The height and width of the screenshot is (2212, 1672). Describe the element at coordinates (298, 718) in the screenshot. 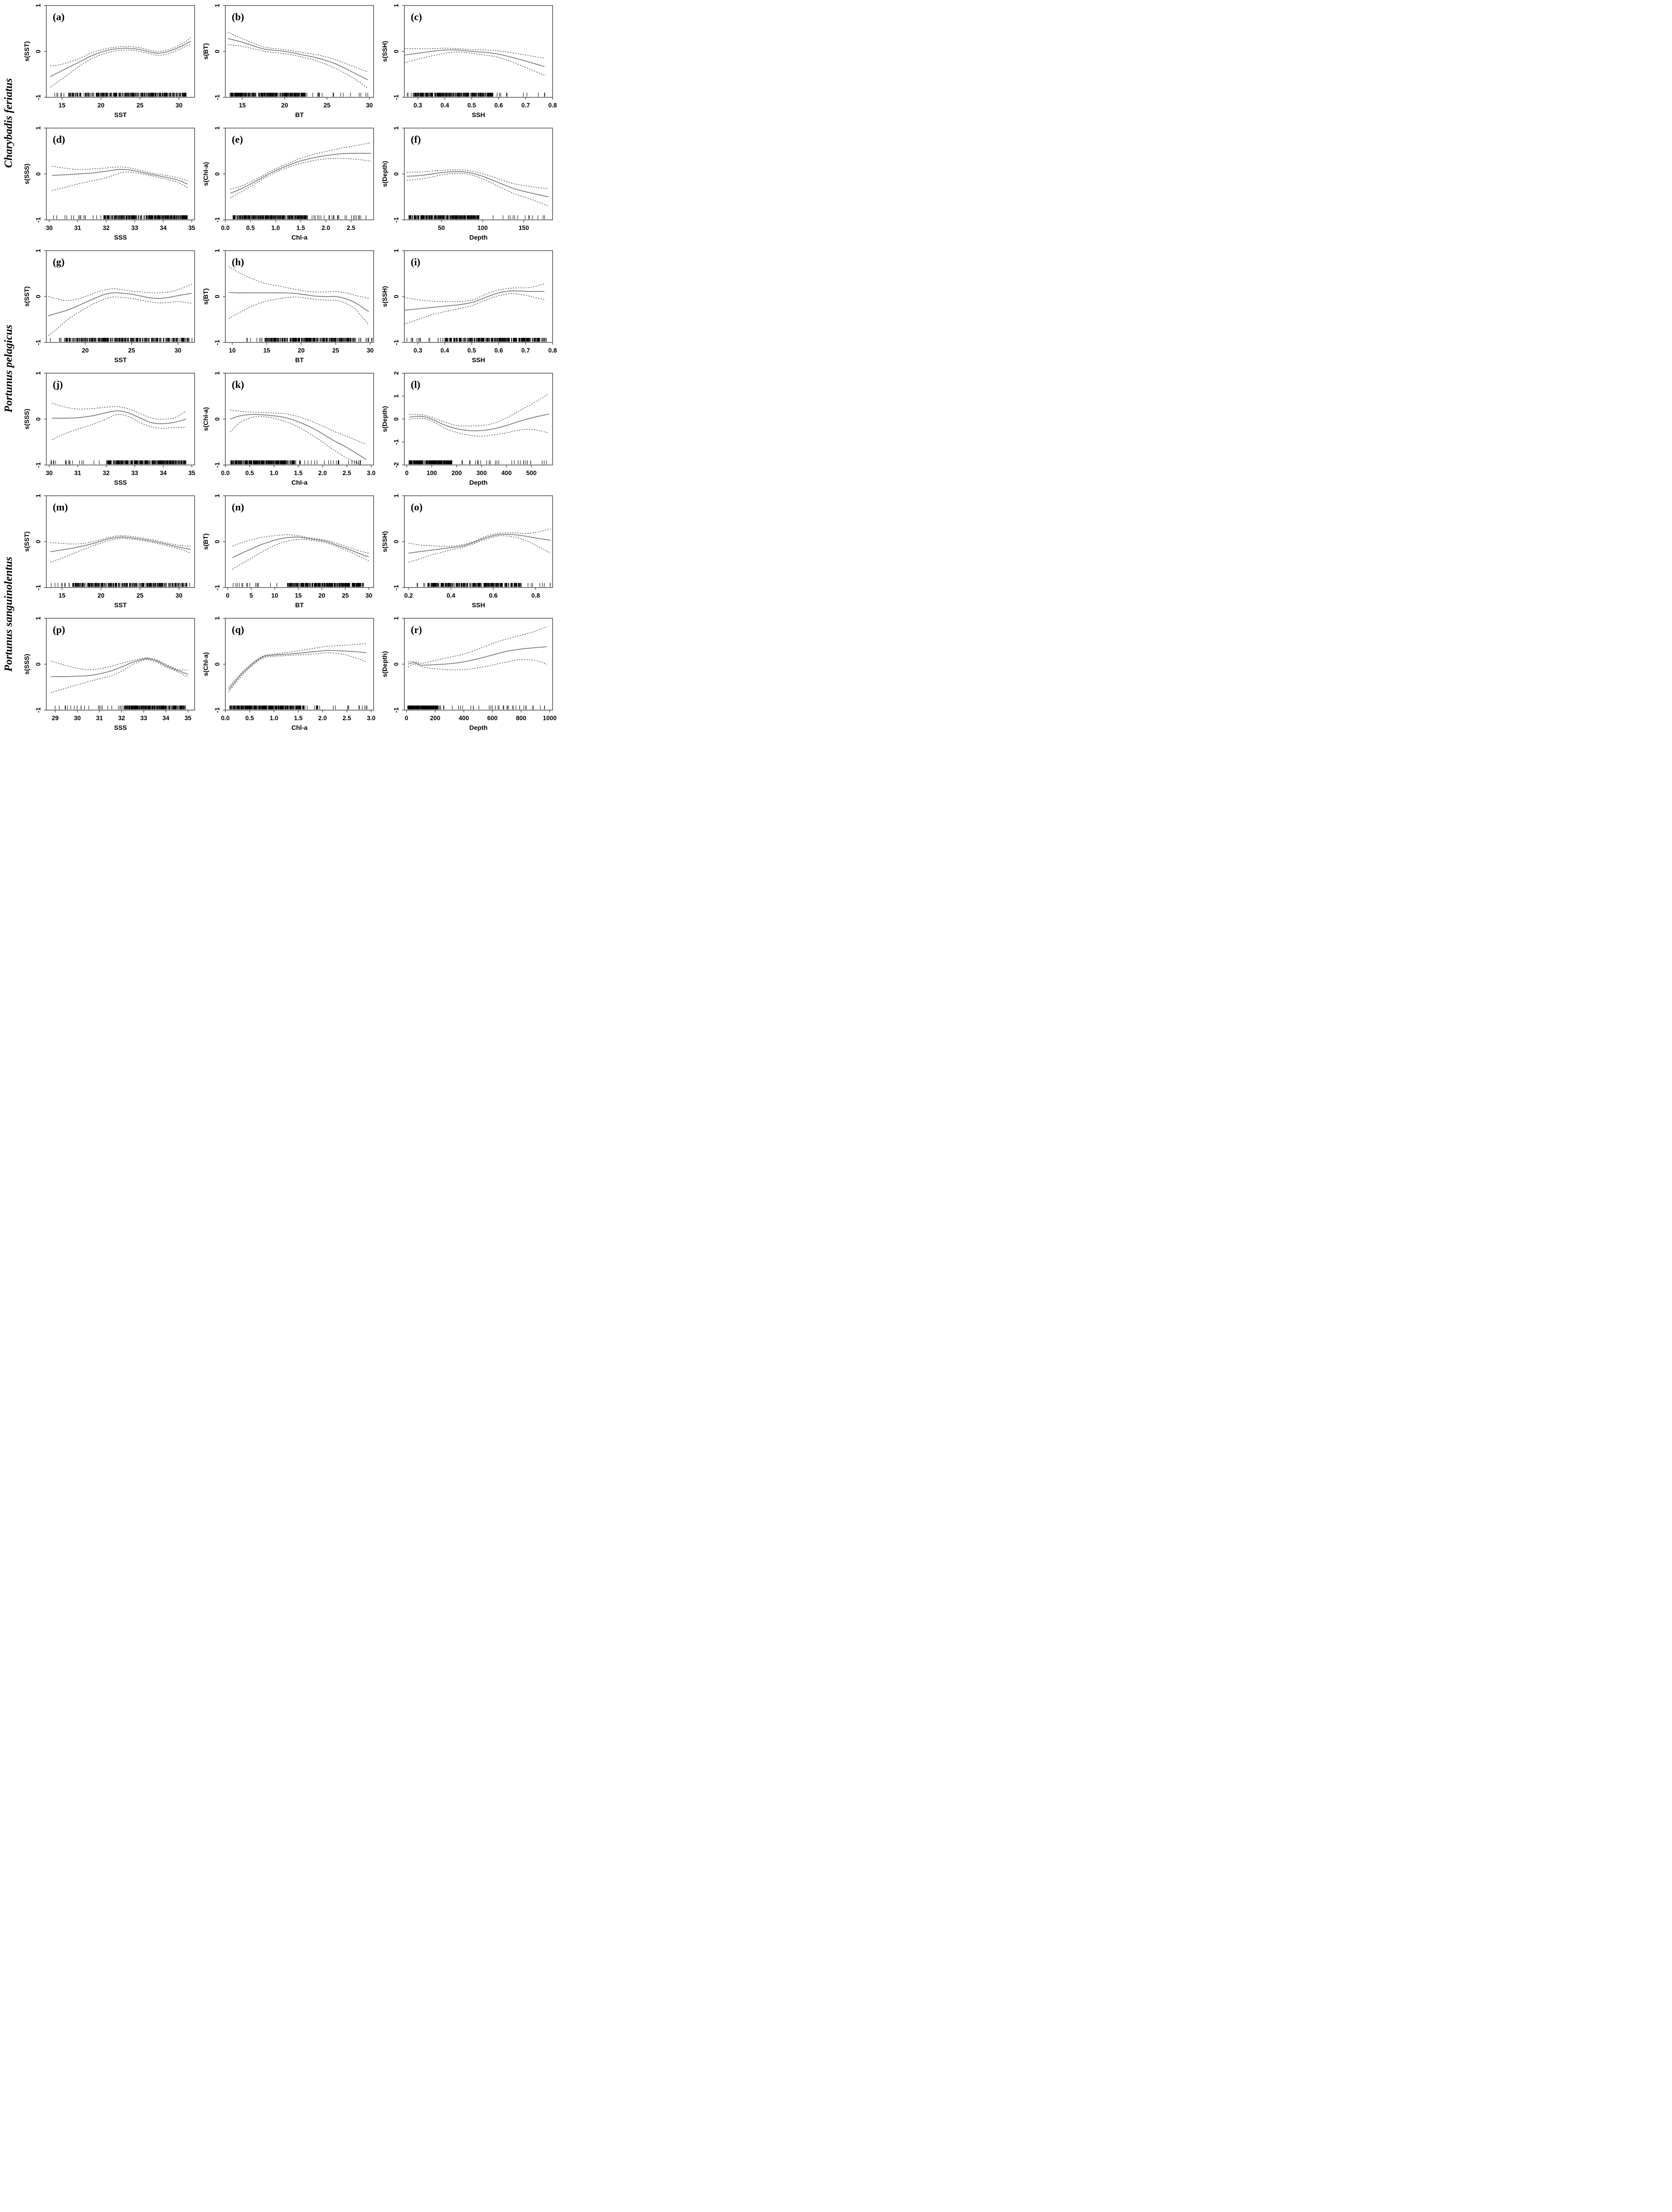

I see `x-tick-label: 1.5` at that location.